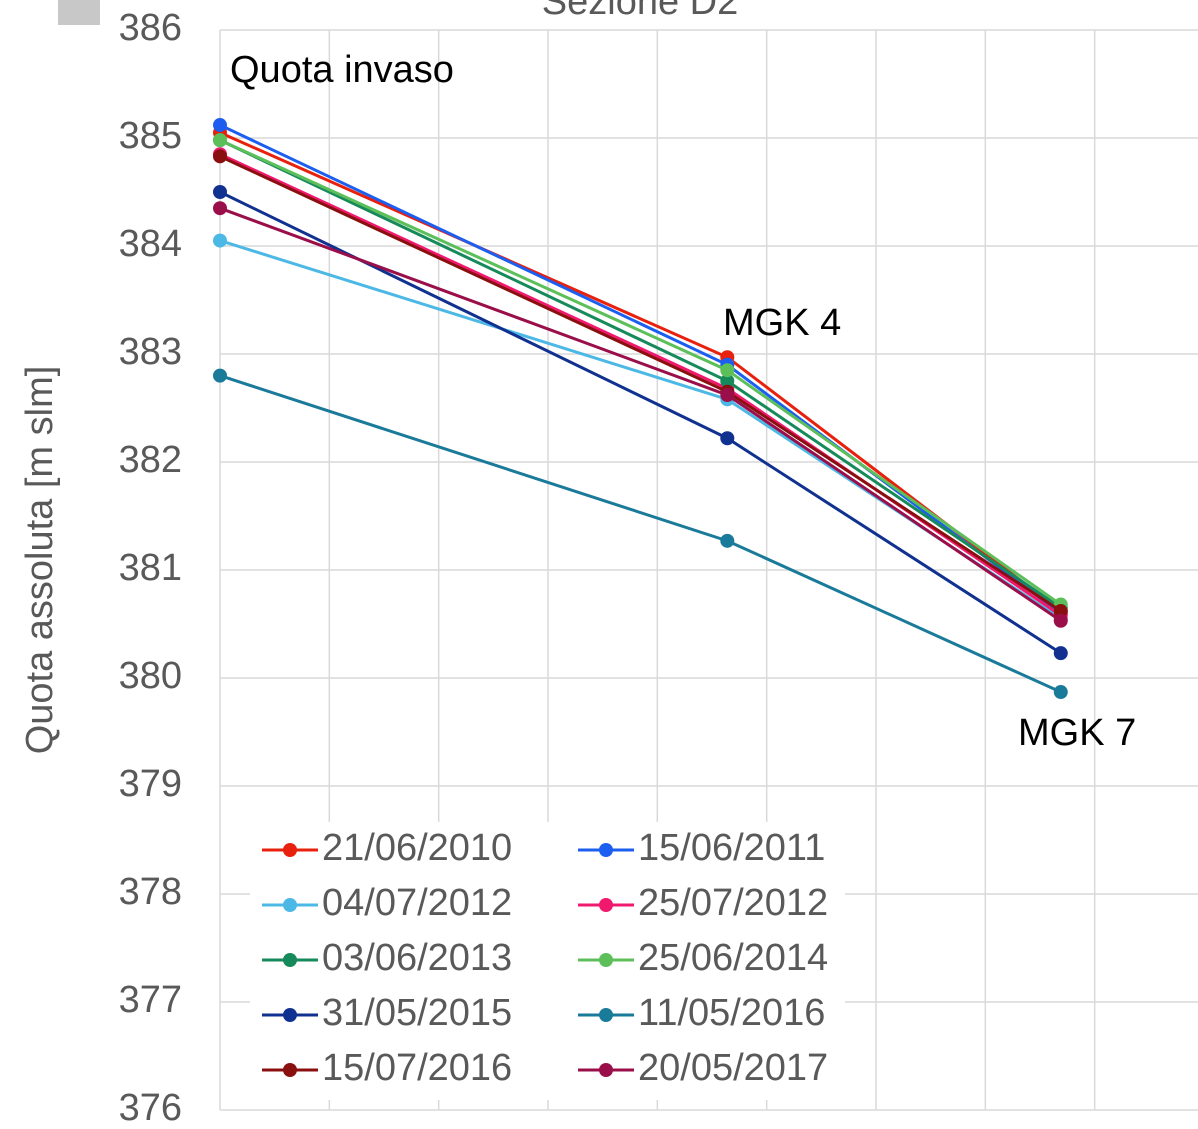  I want to click on y-tick-label: 385, so click(150, 136).